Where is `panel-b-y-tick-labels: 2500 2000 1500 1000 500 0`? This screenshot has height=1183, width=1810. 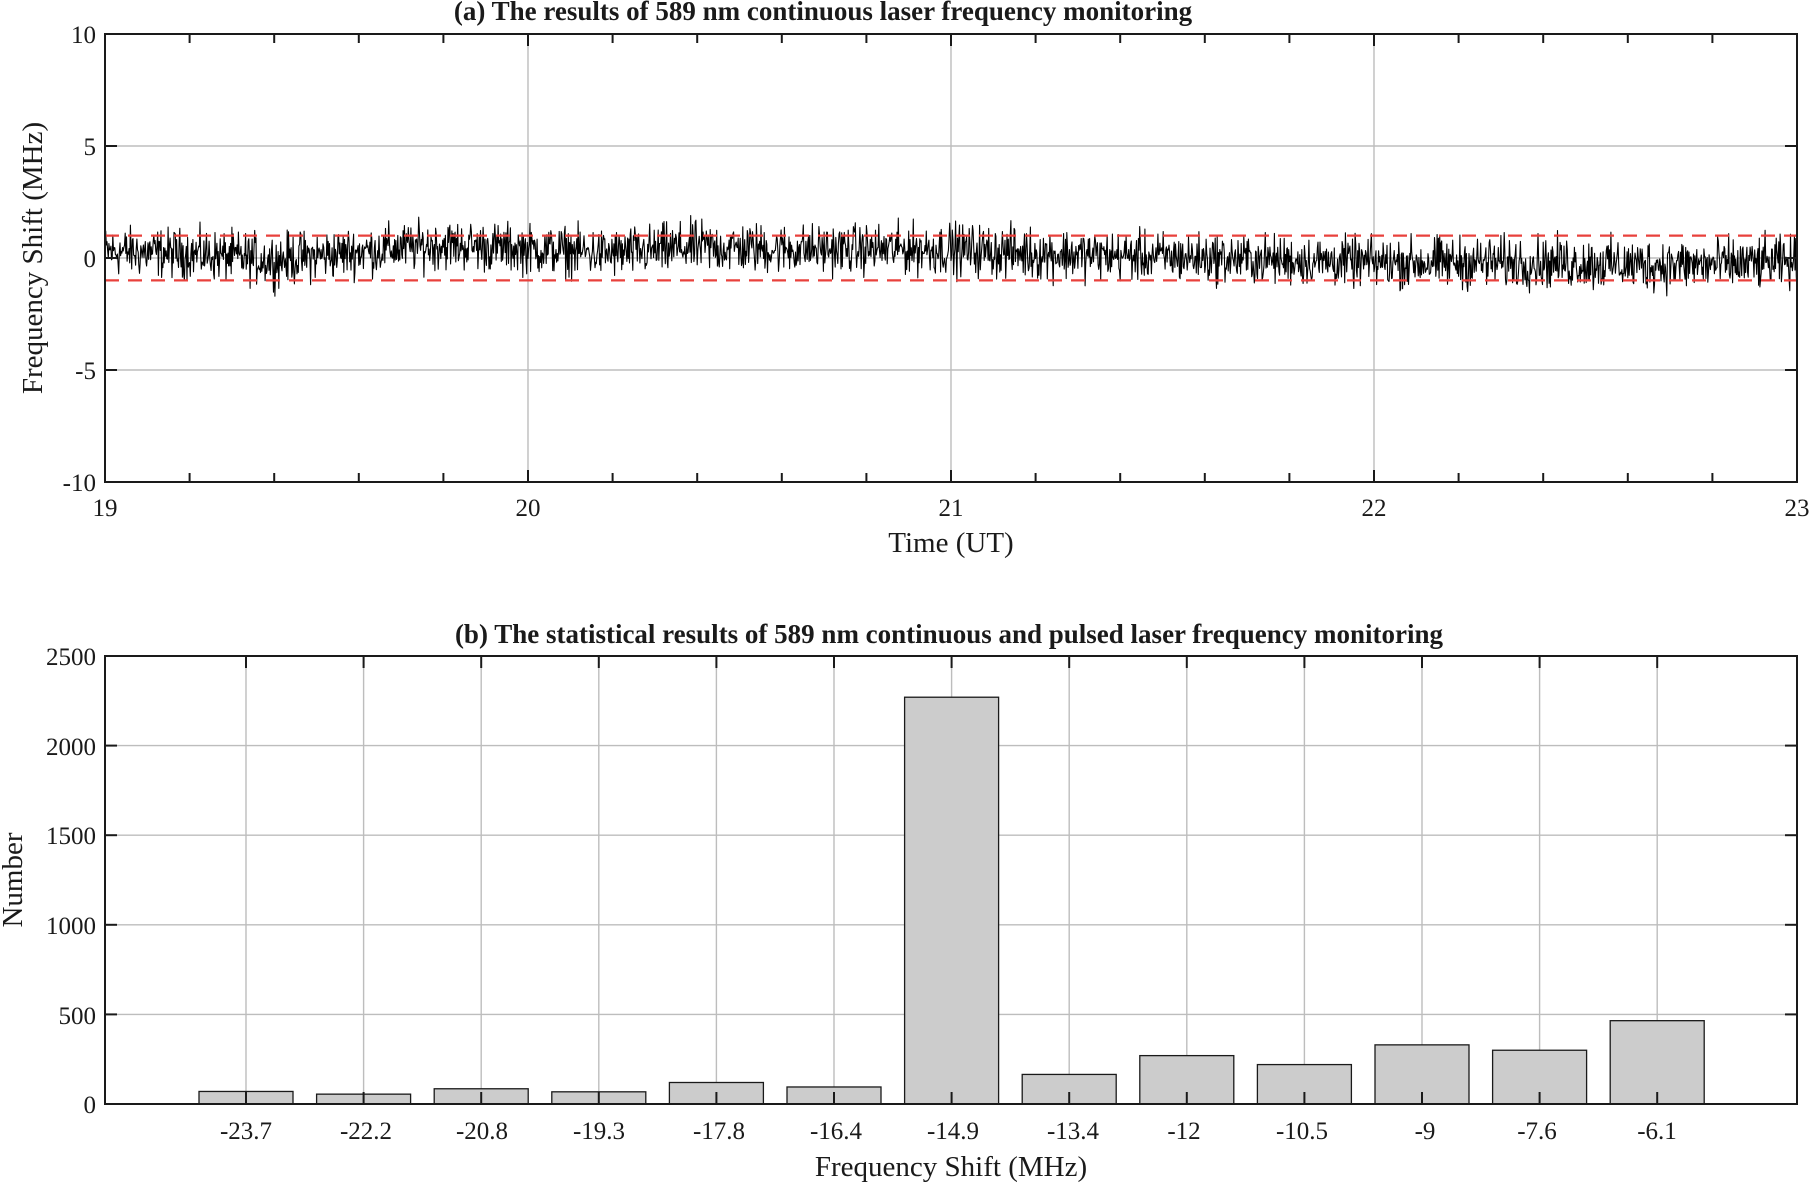 panel-b-y-tick-labels: 2500 2000 1500 1000 500 0 is located at coordinates (71, 881).